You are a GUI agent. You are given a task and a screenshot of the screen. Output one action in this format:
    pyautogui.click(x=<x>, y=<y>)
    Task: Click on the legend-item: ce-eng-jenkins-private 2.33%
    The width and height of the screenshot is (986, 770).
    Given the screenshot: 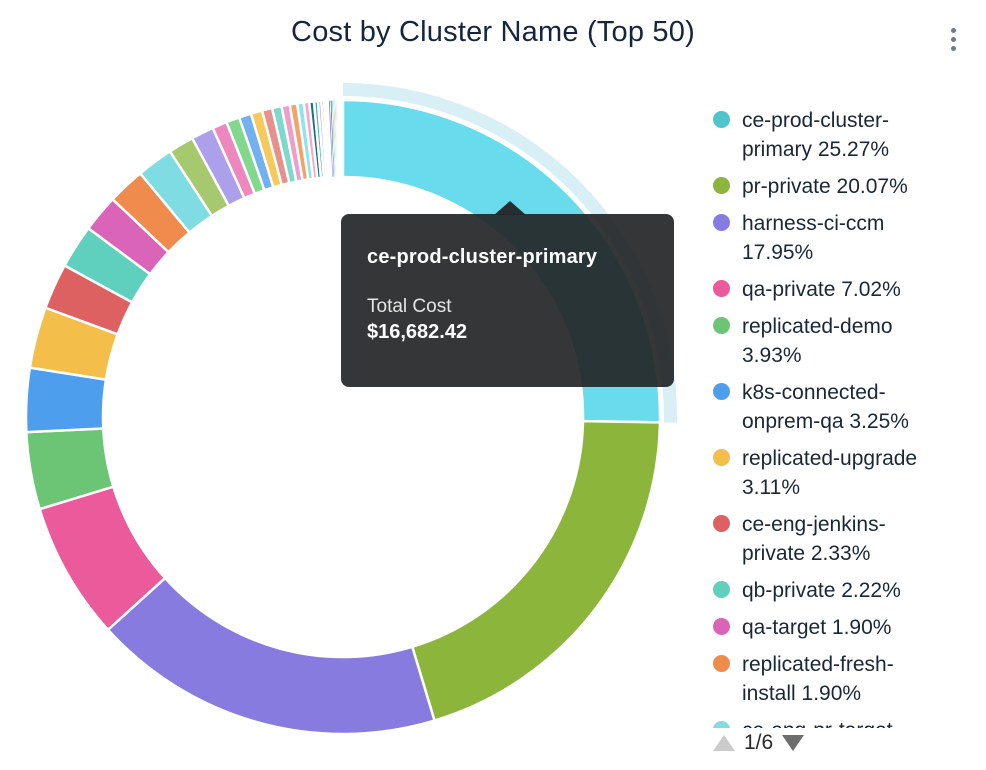 What is the action you would take?
    pyautogui.click(x=849, y=539)
    